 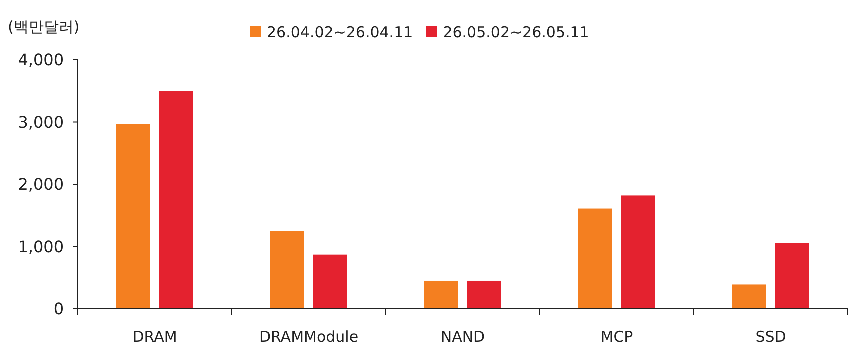 What do you see at coordinates (41, 60) in the screenshot?
I see `y-tick-label: 4,000` at bounding box center [41, 60].